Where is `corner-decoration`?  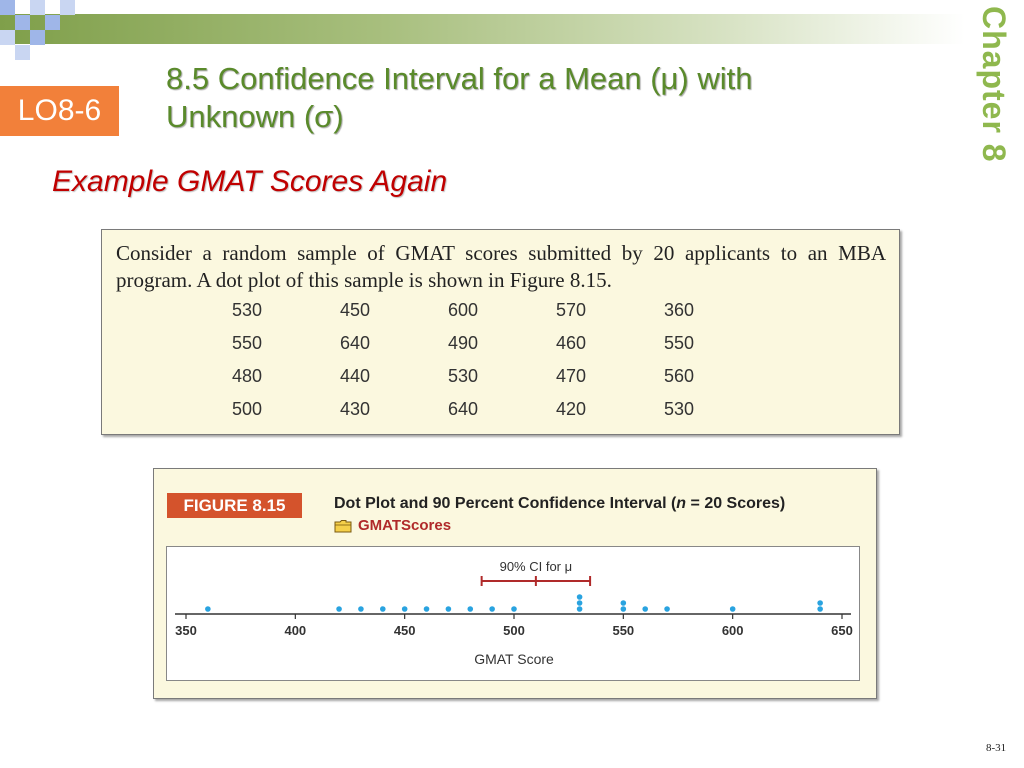
corner-decoration is located at coordinates (40, 30).